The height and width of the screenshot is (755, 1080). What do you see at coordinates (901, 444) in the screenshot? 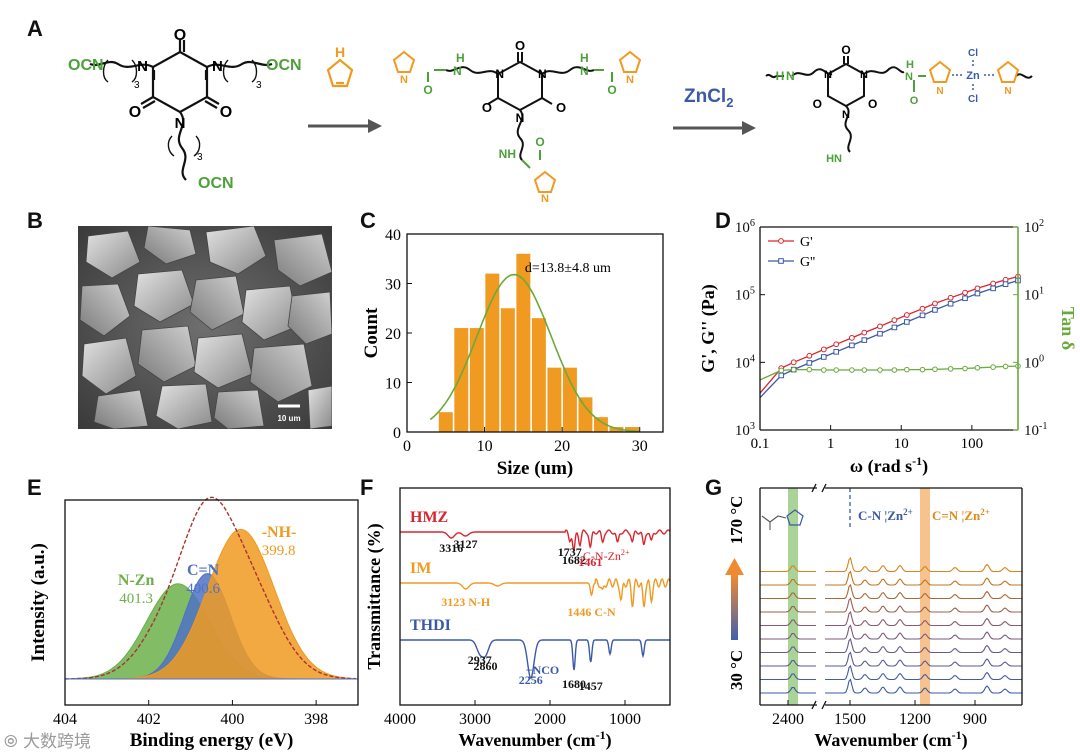
I see `x-tick-label: 10` at bounding box center [901, 444].